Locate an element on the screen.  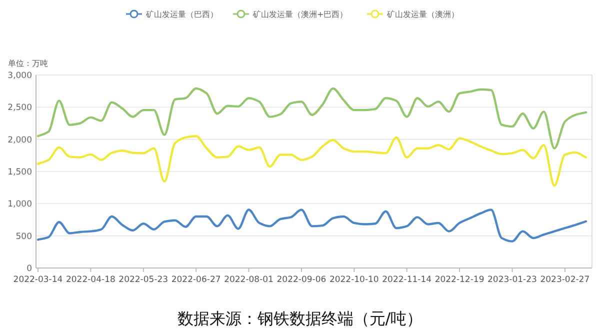
x-tick-label: 2022-09-06 is located at coordinates (301, 280).